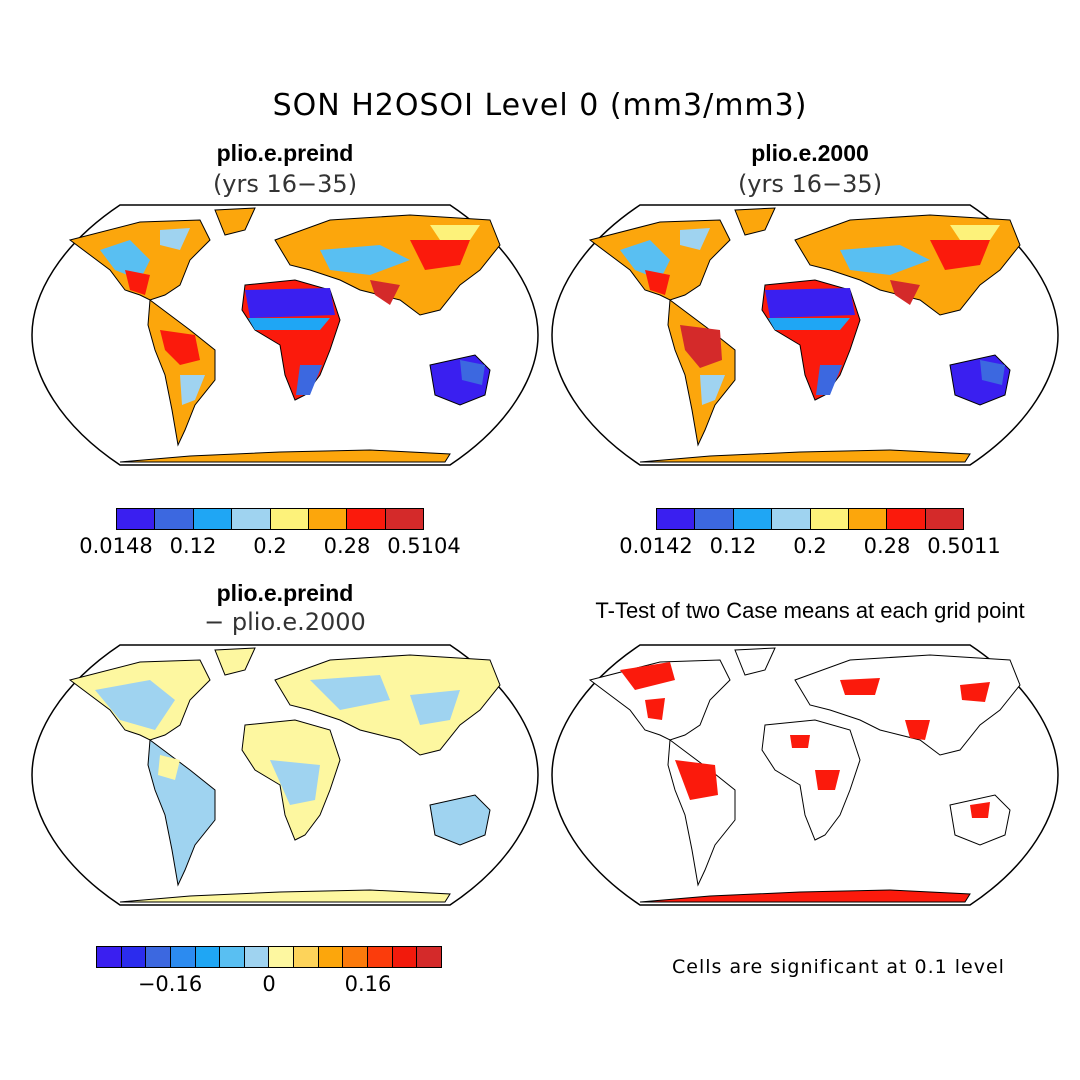 This screenshot has height=1080, width=1080. What do you see at coordinates (285, 184) in the screenshot?
I see `panel-1-subtitle: (yrs 16−35)` at bounding box center [285, 184].